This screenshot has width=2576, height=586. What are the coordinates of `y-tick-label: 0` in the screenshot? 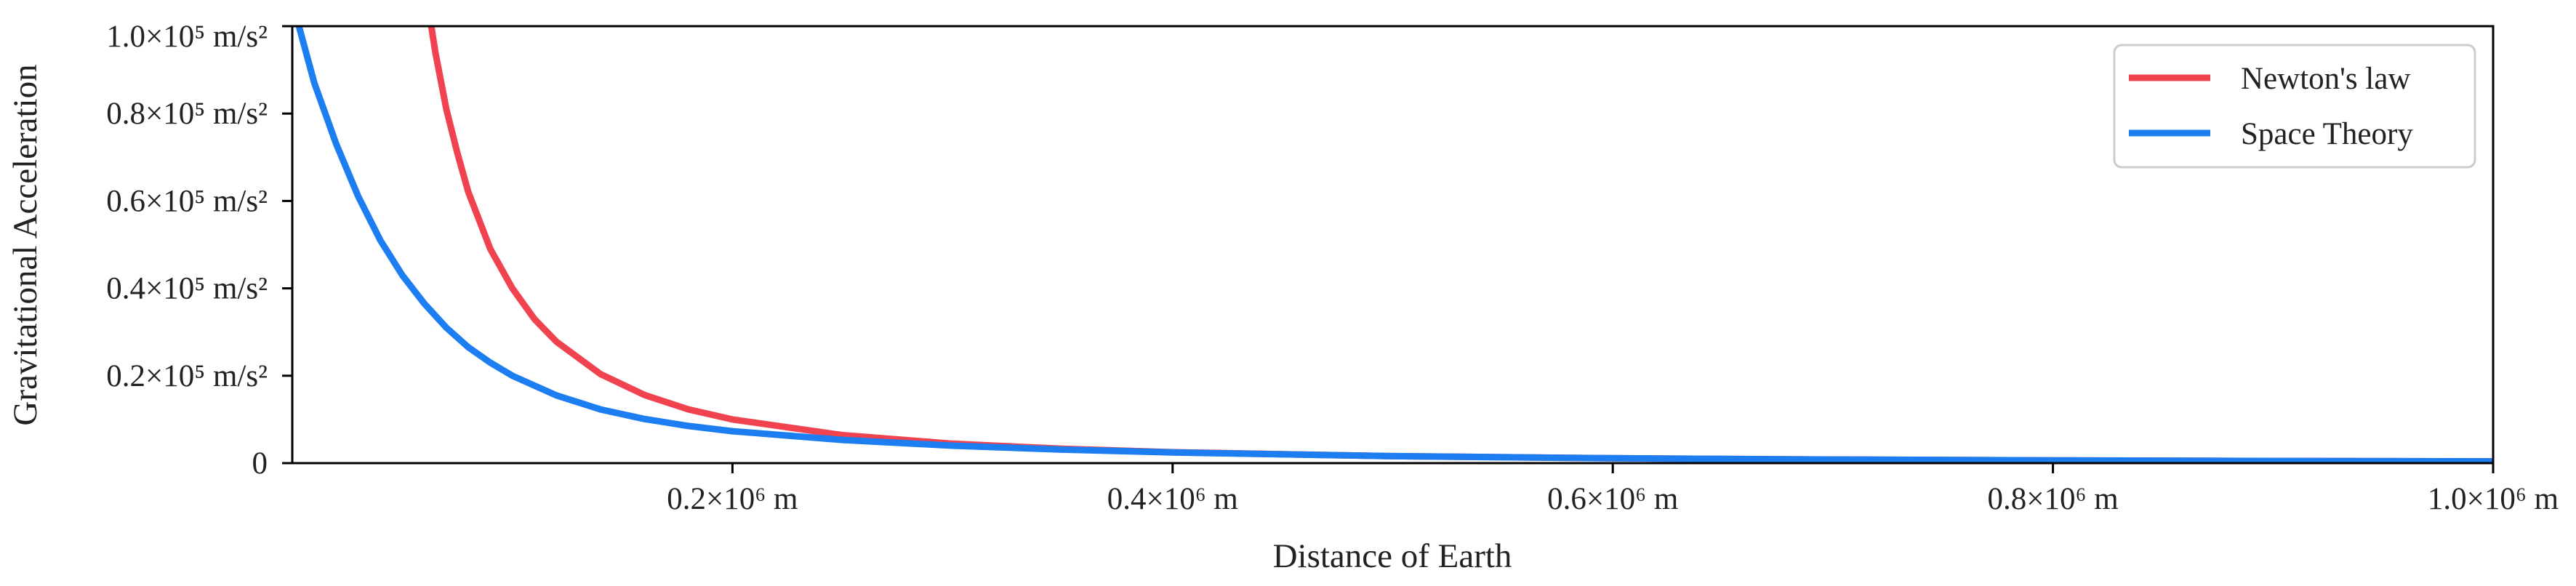 It's located at (260, 463).